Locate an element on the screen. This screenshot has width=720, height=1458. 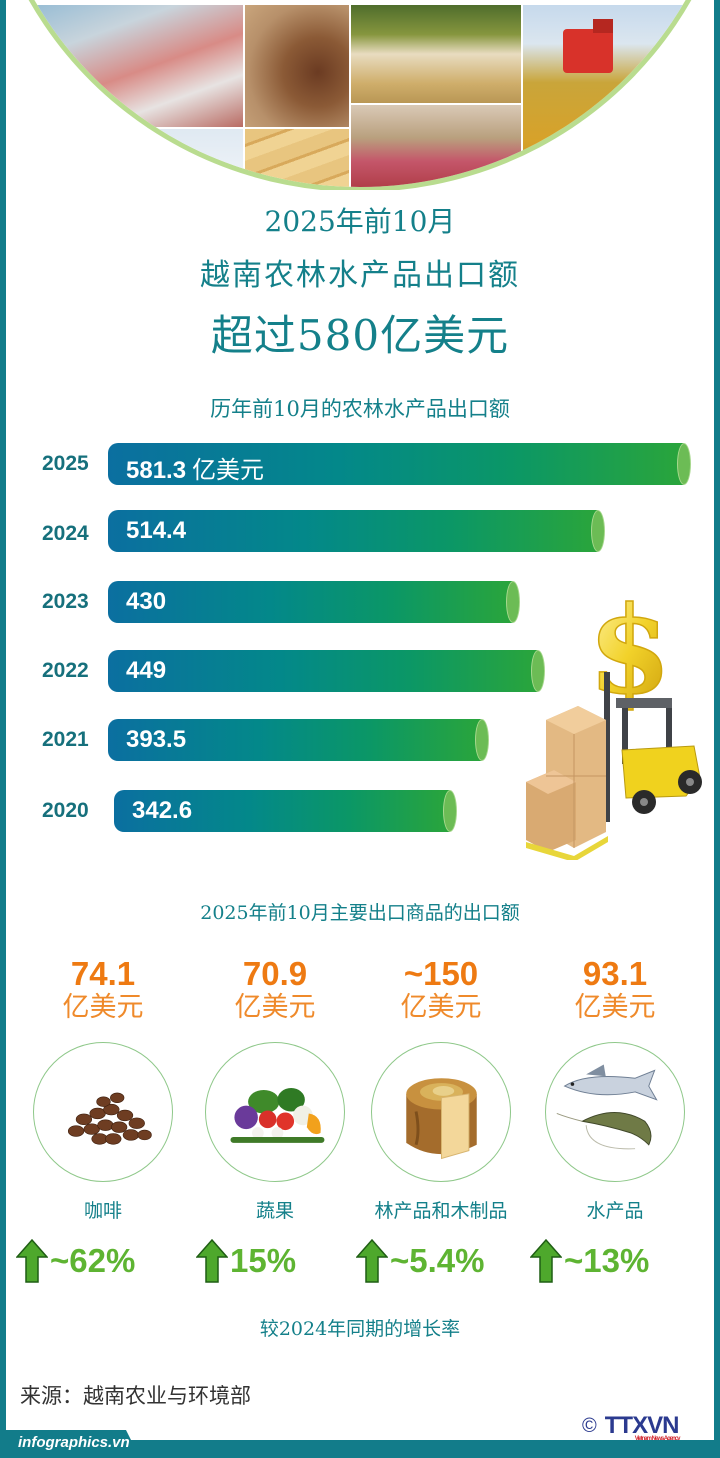
ttxvn-logo: © TTXVN Vietnam News Agency is located at coordinates (631, 1427).